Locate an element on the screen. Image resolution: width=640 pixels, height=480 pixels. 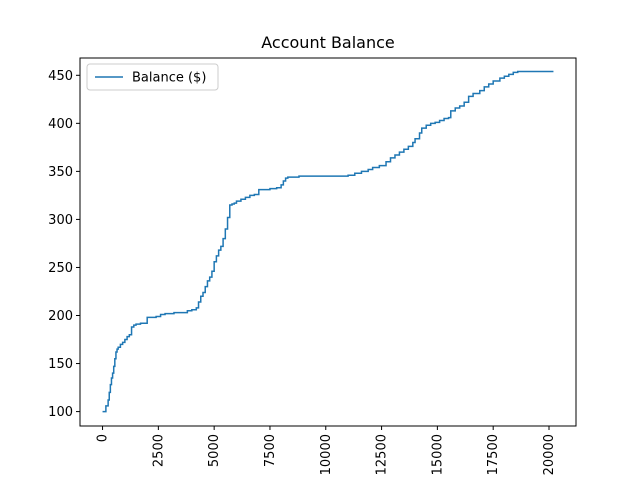
x-tick-label: 5000 is located at coordinates (214, 450).